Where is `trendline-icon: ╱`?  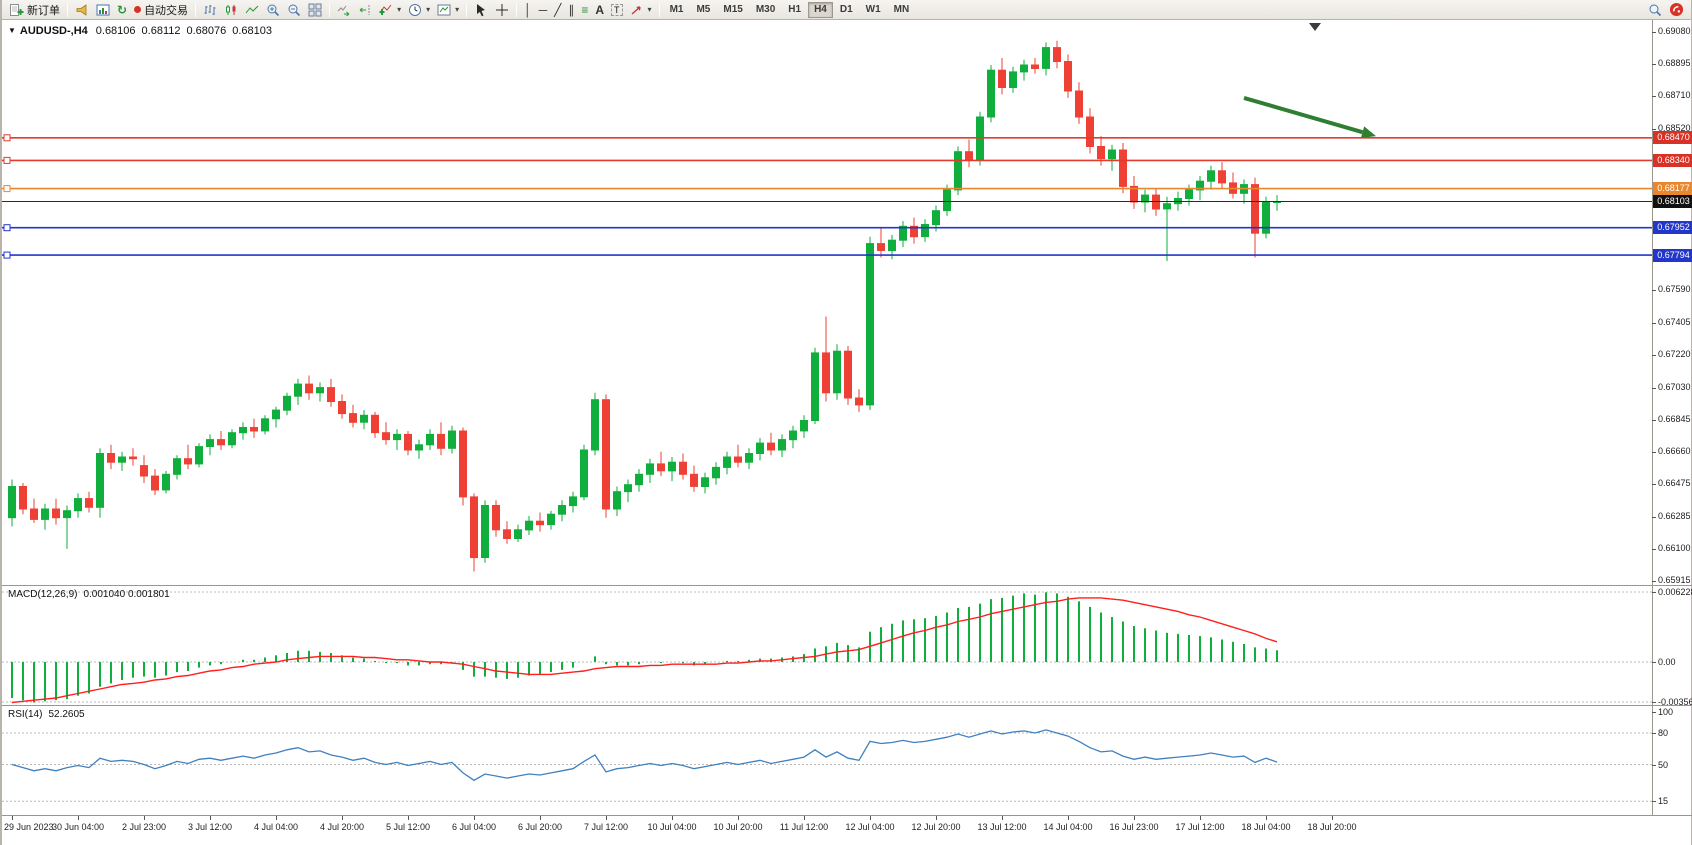
trendline-icon: ╱ is located at coordinates (558, 9).